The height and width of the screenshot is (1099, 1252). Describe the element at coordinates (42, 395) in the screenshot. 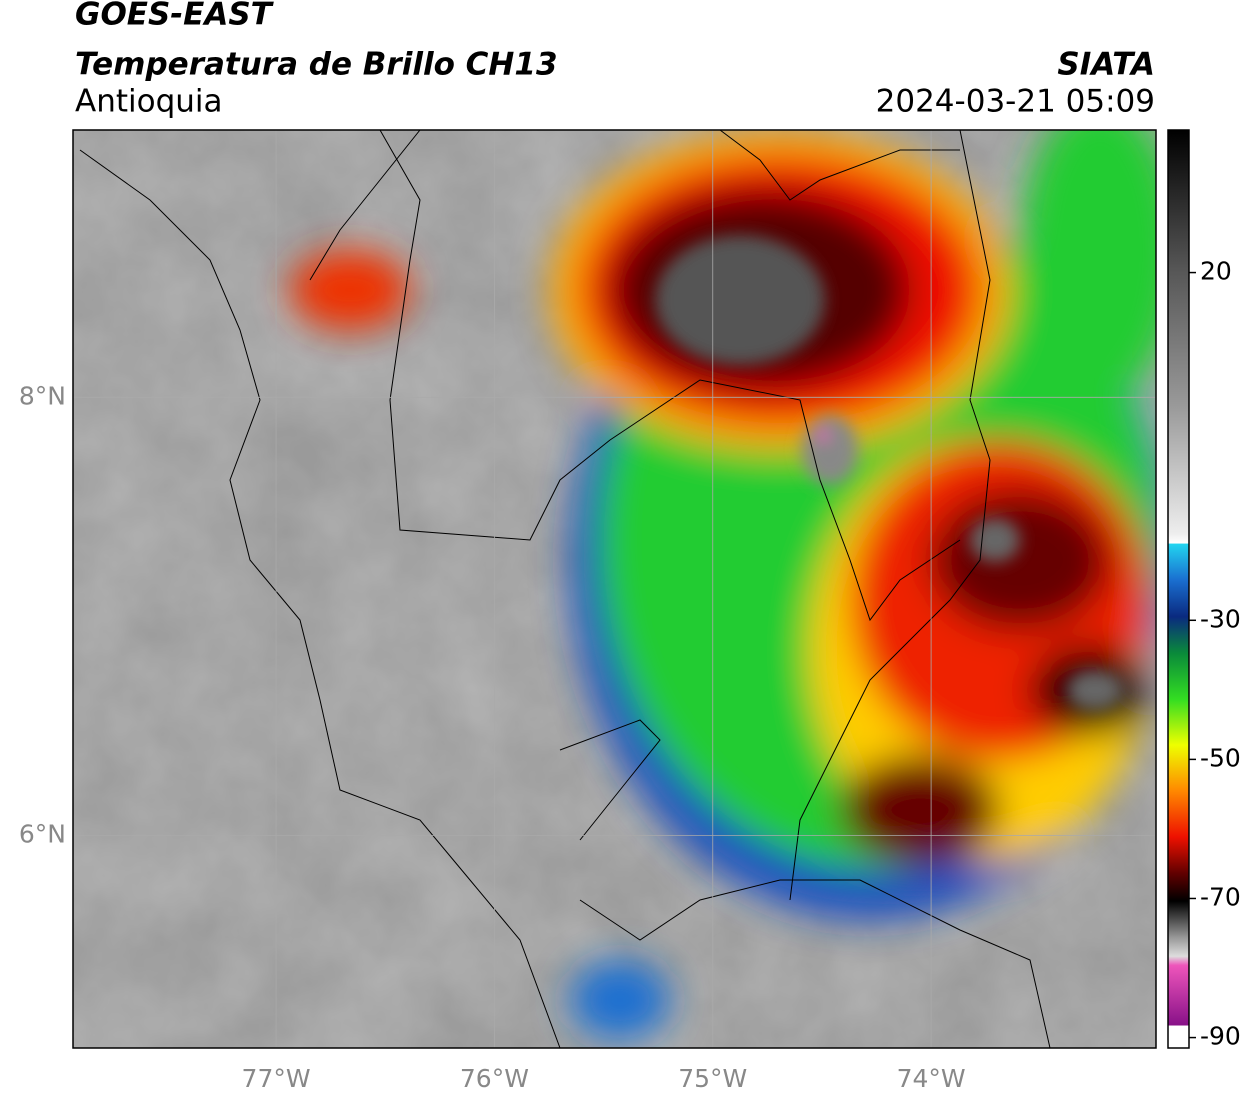

I see `y-tick-label: 8°N` at that location.